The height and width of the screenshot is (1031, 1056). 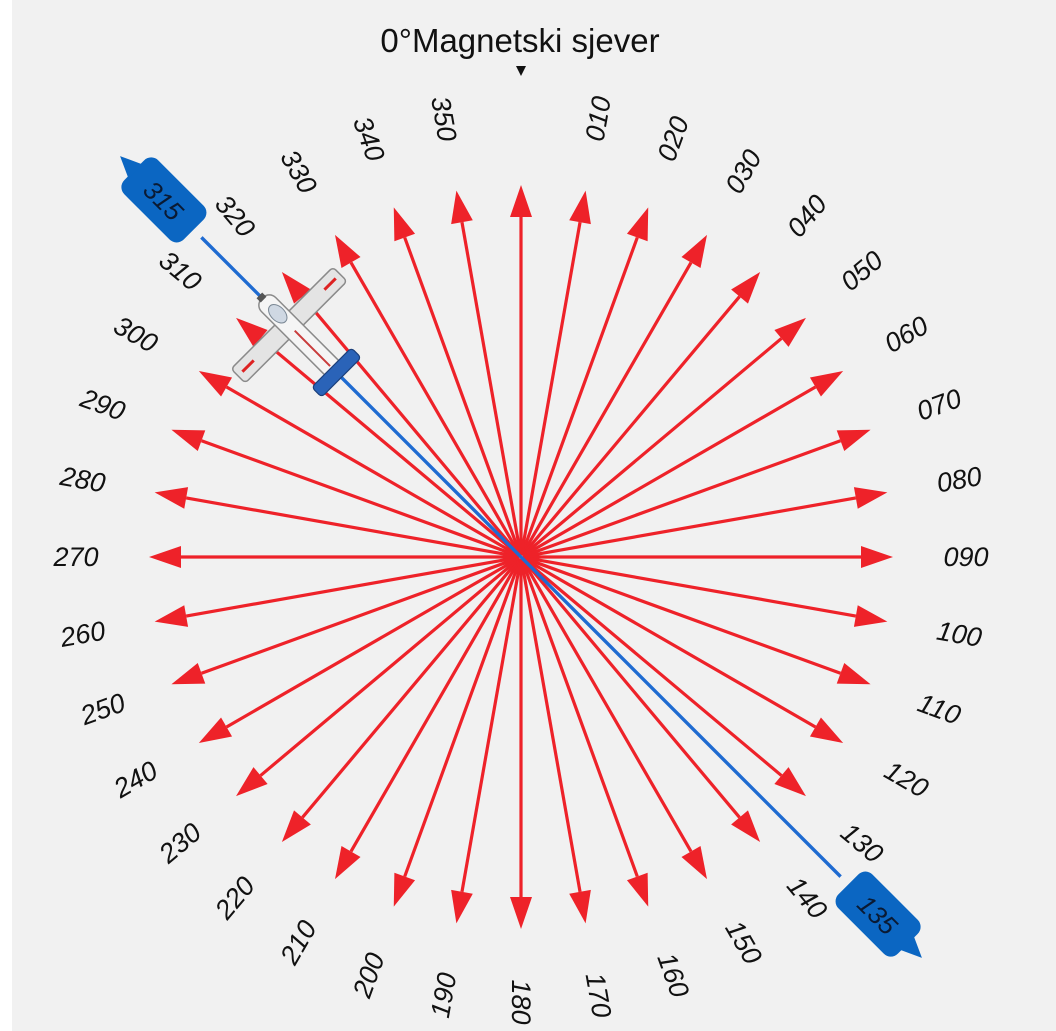 What do you see at coordinates (369, 976) in the screenshot?
I see `heading-label-200: 200` at bounding box center [369, 976].